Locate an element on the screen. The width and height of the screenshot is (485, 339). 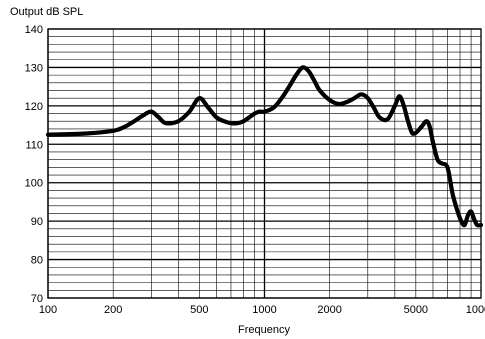
x-tick-label: 2000 is located at coordinates (329, 310).